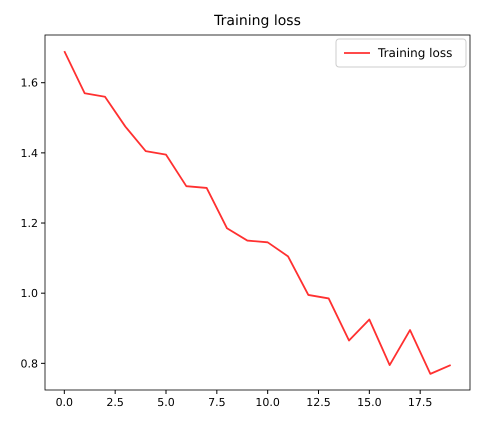 The width and height of the screenshot is (478, 423). I want to click on x-tick-label: 7.5, so click(217, 402).